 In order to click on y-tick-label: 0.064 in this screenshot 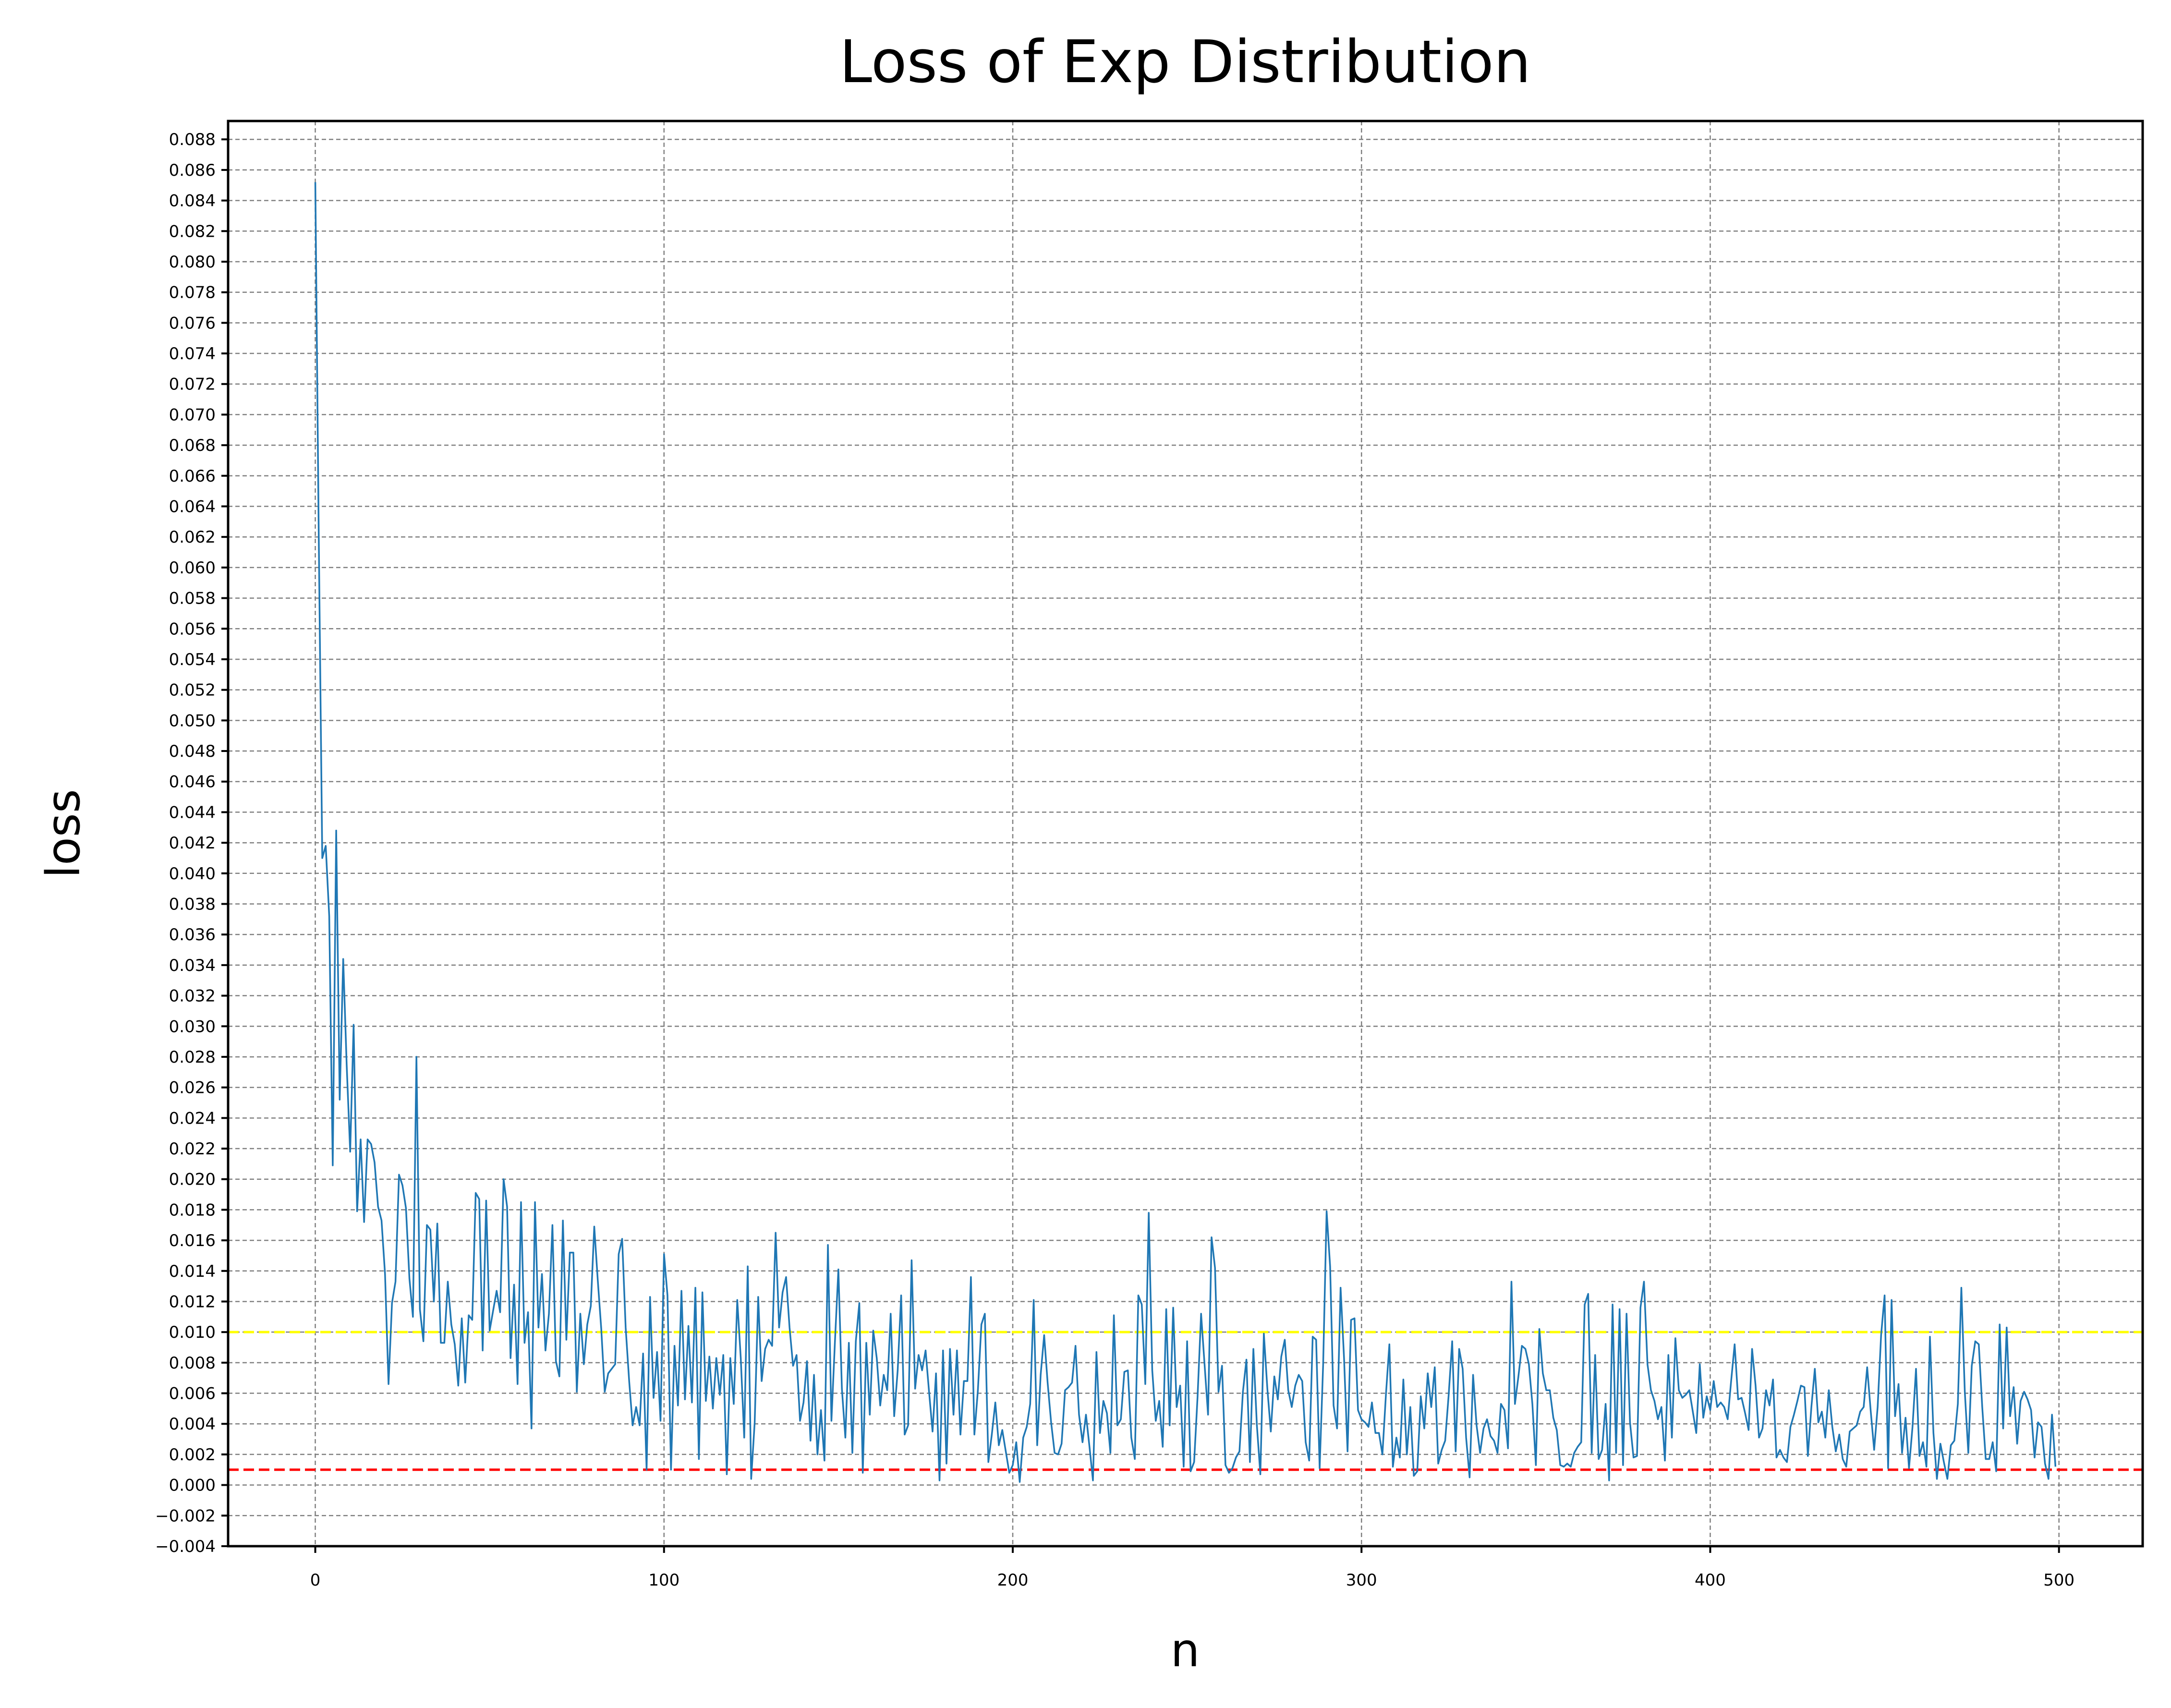, I will do `click(192, 507)`.